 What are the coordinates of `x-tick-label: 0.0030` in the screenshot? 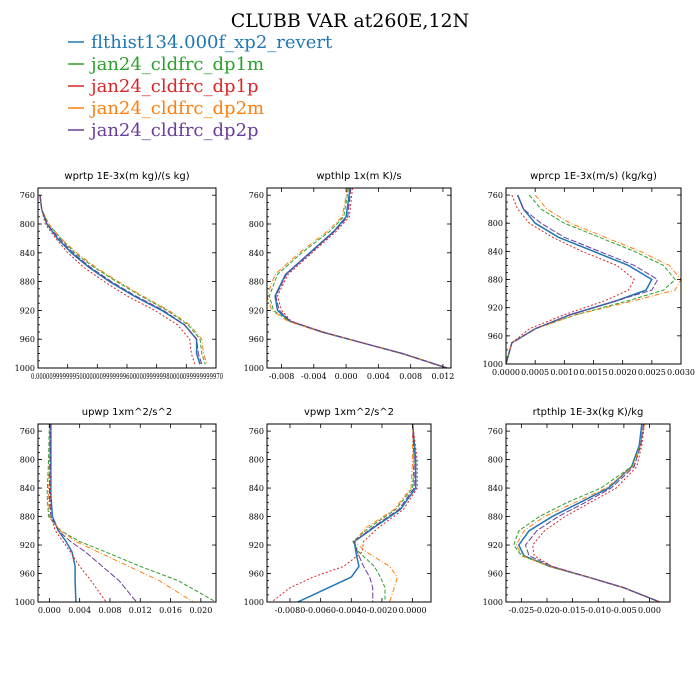 It's located at (681, 372).